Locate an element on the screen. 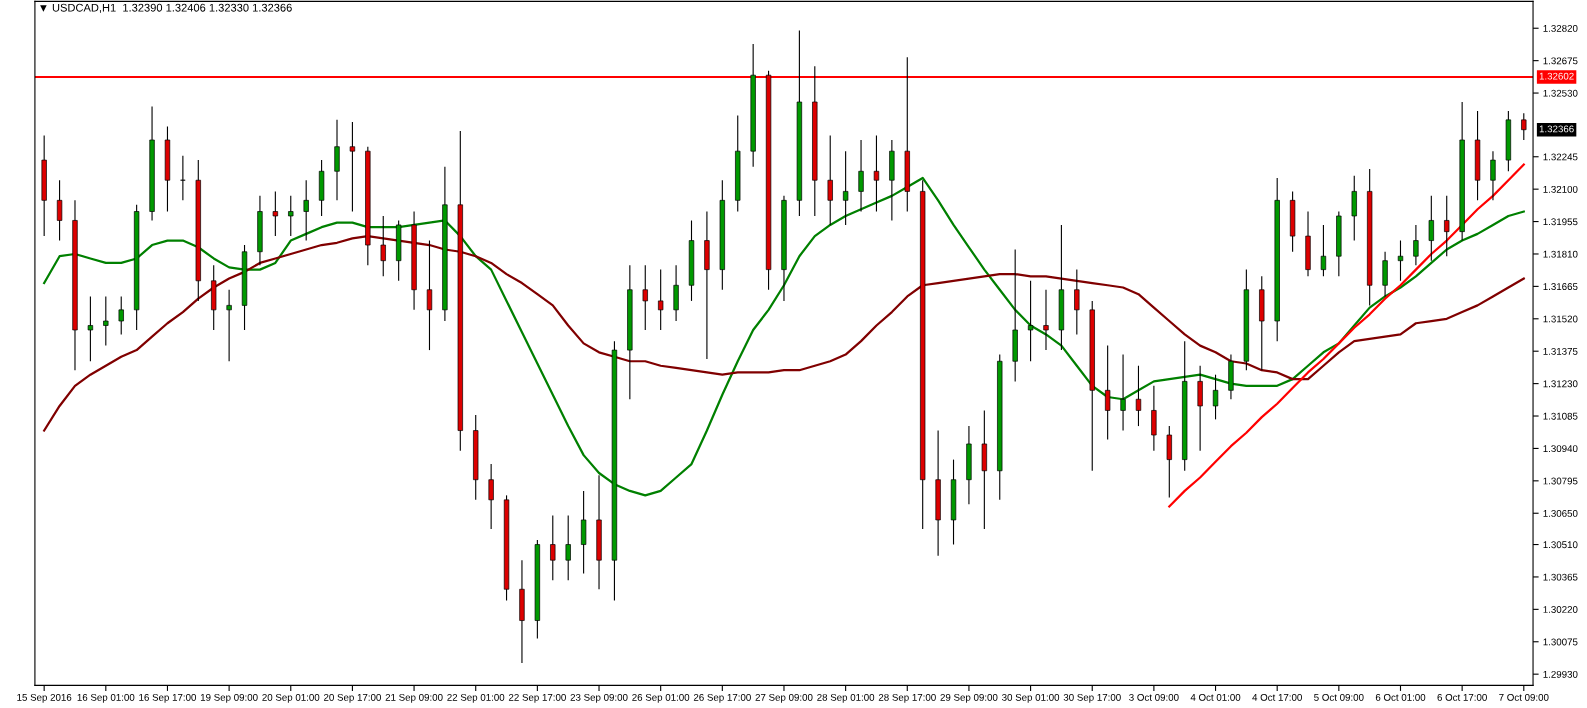  x-tick-label: 21 Sep 09:00 is located at coordinates (414, 698).